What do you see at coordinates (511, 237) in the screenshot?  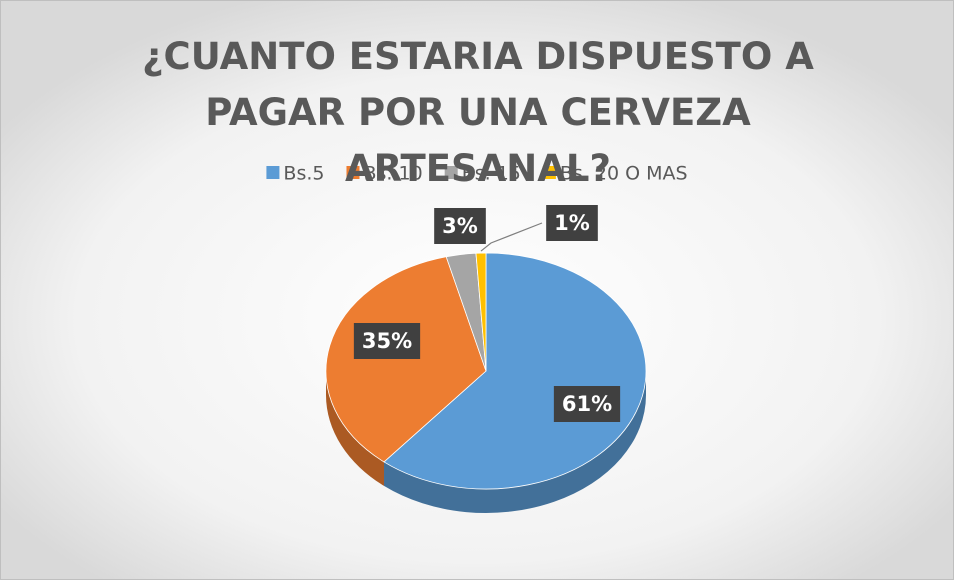 I see `leader-line` at bounding box center [511, 237].